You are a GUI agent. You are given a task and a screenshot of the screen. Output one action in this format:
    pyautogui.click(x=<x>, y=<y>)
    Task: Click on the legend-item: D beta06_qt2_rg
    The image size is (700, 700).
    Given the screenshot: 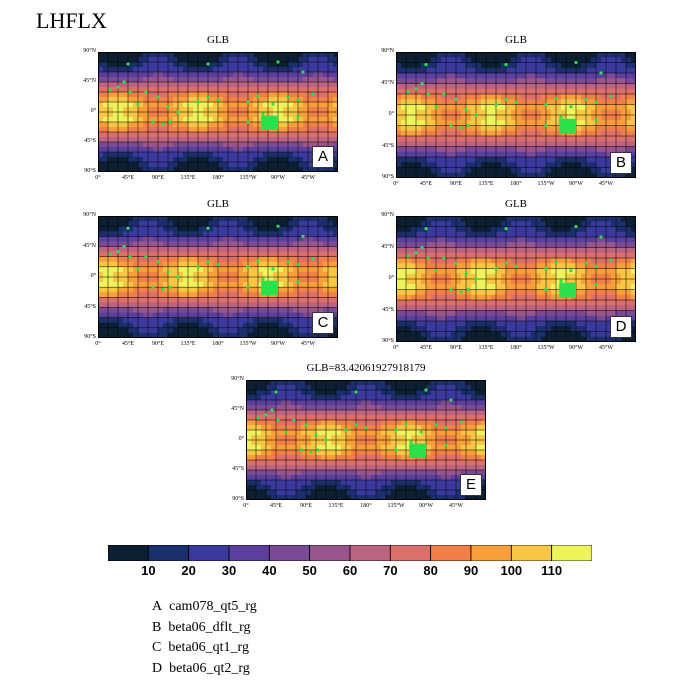 What is the action you would take?
    pyautogui.click(x=201, y=668)
    